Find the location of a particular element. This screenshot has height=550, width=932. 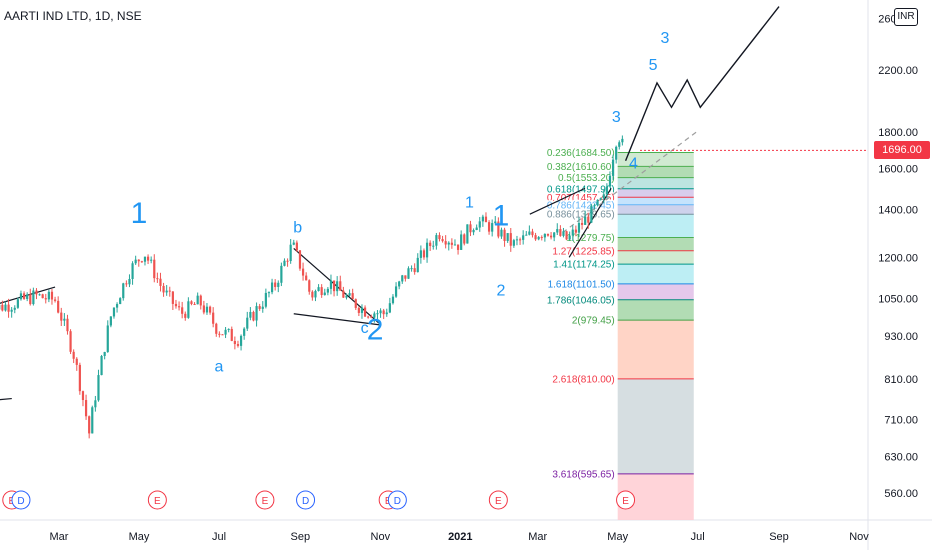

y-tick-label: 710.00 is located at coordinates (901, 421).